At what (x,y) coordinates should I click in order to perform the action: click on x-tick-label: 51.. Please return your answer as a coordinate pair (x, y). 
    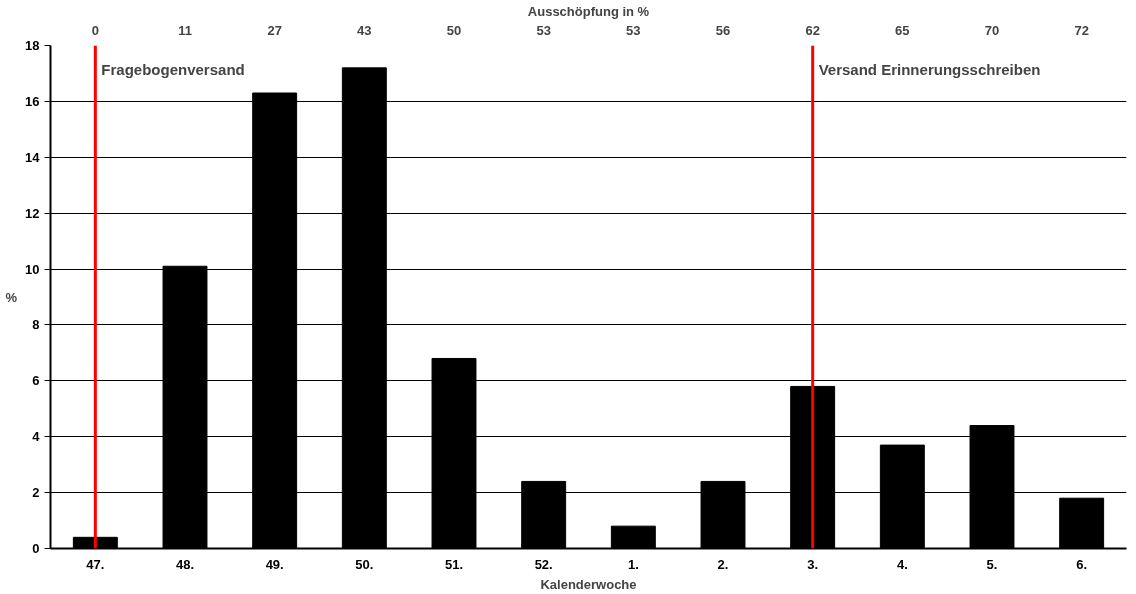
    Looking at the image, I should click on (454, 564).